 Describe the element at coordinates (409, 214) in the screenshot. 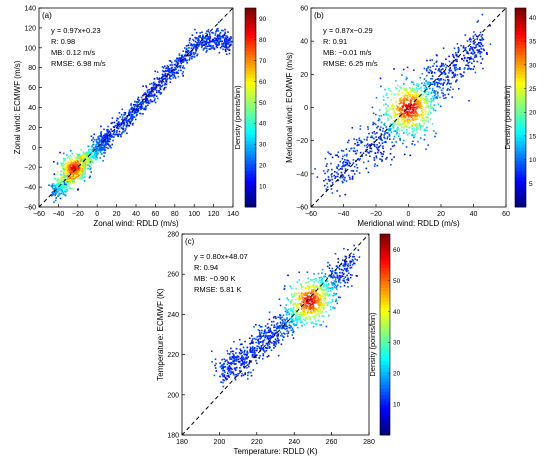

I see `x-tick-label: 0` at that location.